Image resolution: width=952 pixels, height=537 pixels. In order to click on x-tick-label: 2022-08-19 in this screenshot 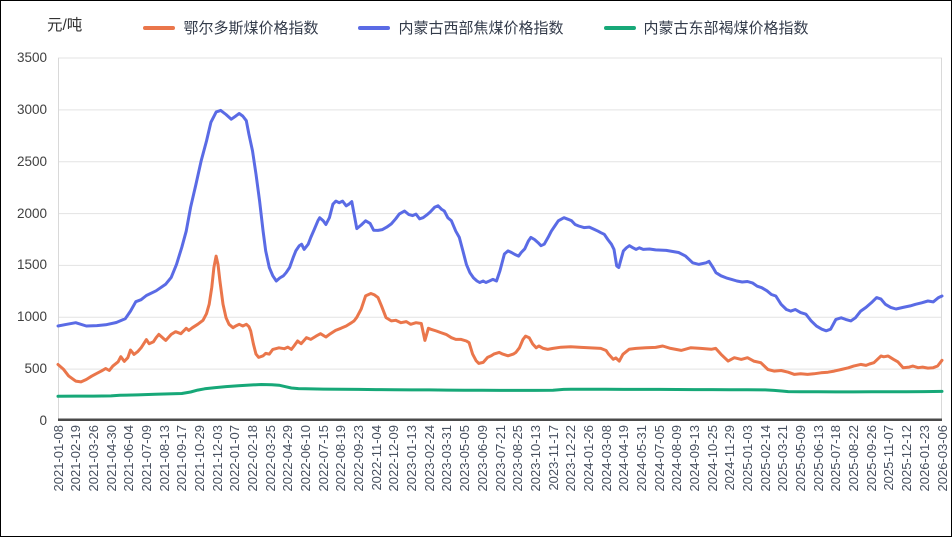, I will do `click(341, 458)`.